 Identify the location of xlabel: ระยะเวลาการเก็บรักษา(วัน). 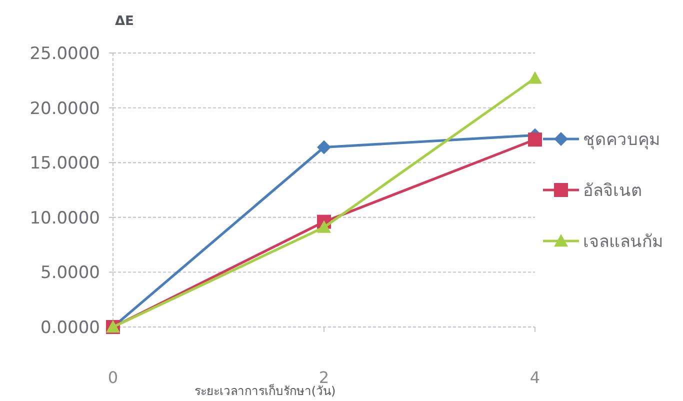
(265, 391).